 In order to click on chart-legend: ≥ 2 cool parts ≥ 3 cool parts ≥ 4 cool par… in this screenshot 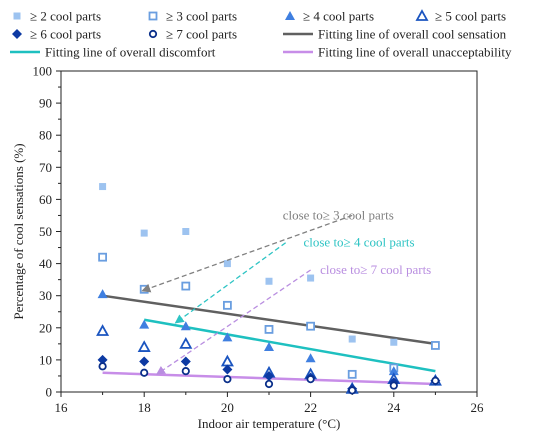, I will do `click(261, 34)`.